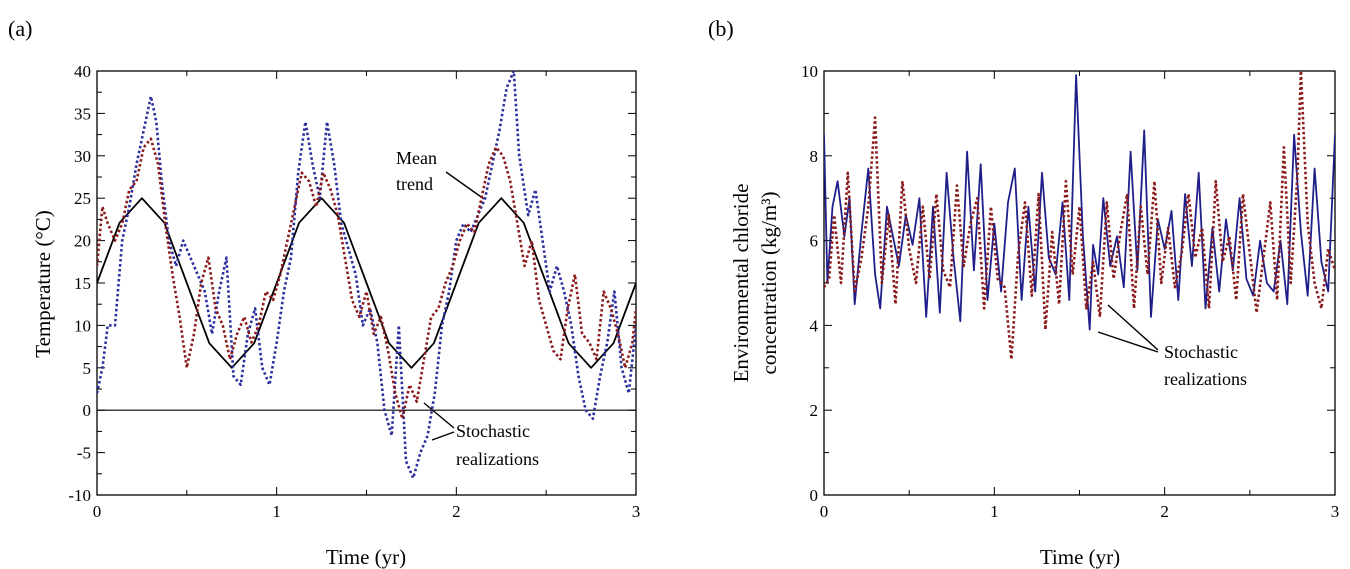  I want to click on panel-b-xtick-label: 2, so click(1164, 511).